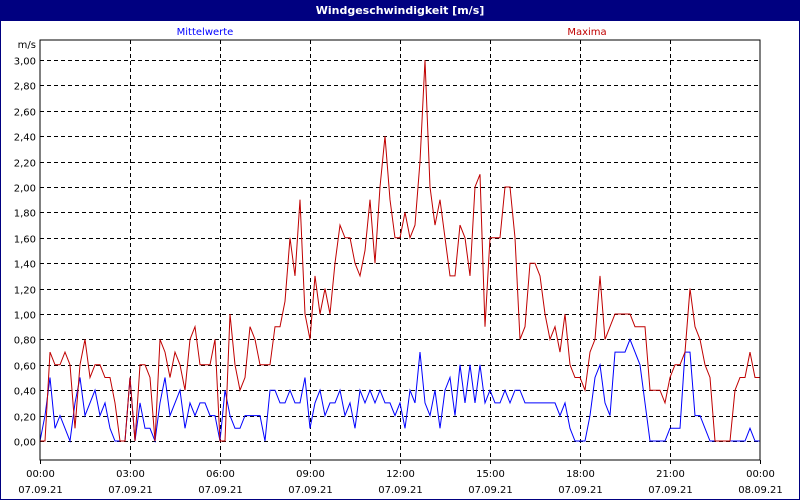 The width and height of the screenshot is (800, 500). Describe the element at coordinates (400, 11) in the screenshot. I see `window-title: Windgeschwindigkeit [m/s]` at that location.